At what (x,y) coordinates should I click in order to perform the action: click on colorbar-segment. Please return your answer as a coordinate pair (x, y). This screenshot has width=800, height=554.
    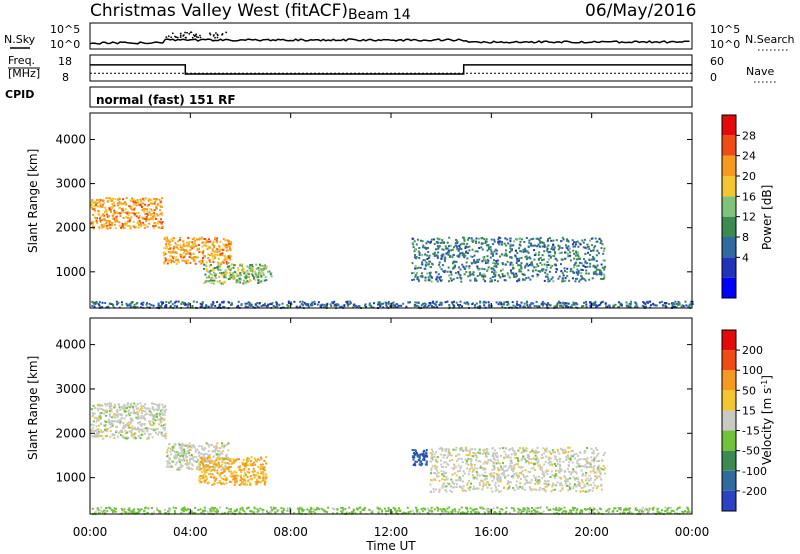
    Looking at the image, I should click on (729, 125).